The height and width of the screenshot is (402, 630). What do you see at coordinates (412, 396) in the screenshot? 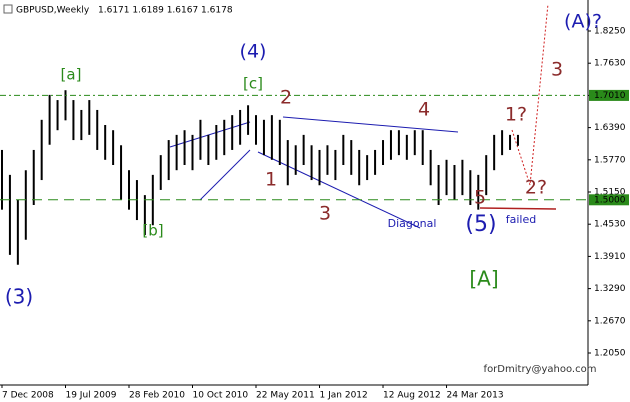
I see `x-tick-label: 12 Aug 2012` at bounding box center [412, 396].